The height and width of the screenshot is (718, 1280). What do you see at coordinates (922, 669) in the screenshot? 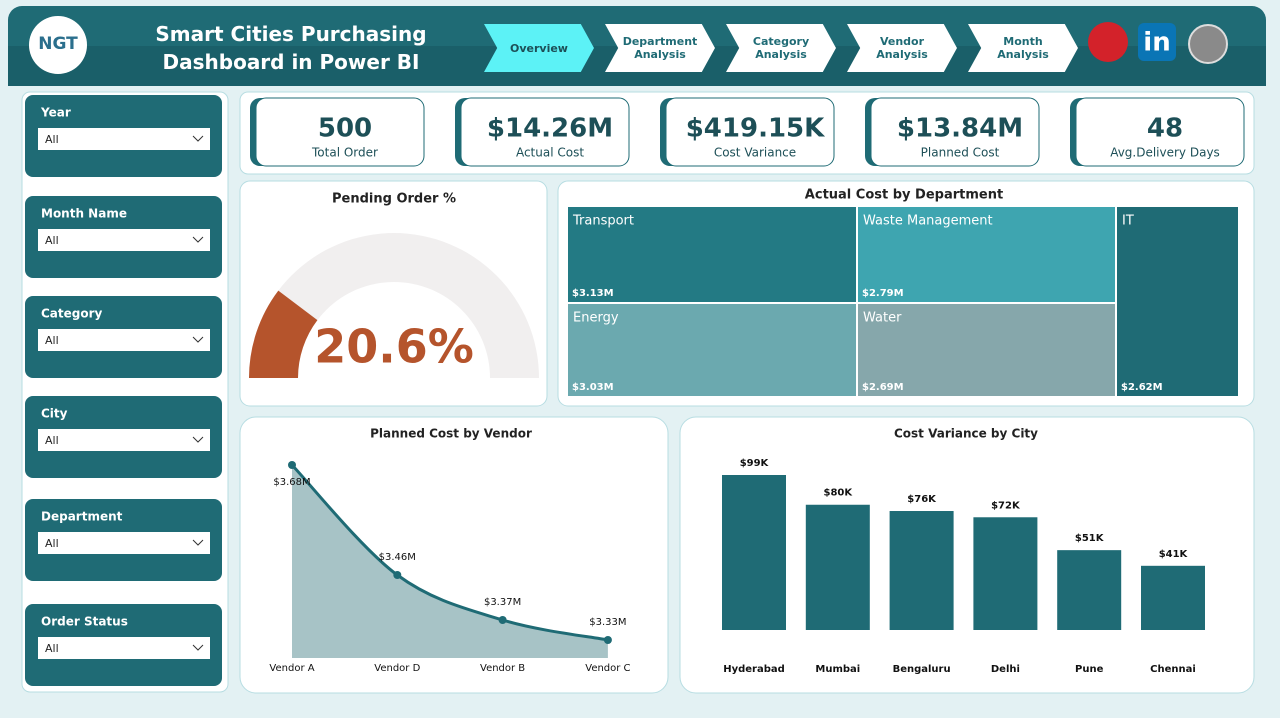
I see `x-tick-label: Bengaluru` at bounding box center [922, 669].